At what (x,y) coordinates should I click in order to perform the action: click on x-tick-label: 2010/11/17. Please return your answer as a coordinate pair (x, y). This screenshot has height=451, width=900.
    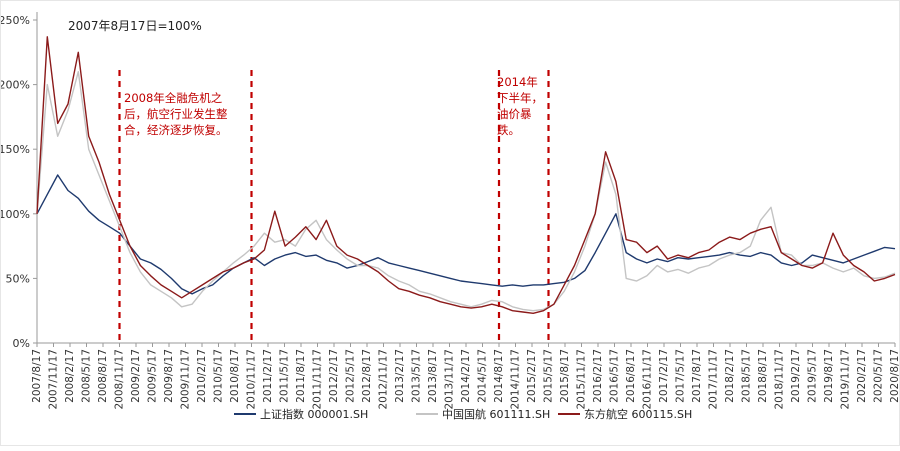
    Looking at the image, I should click on (252, 379).